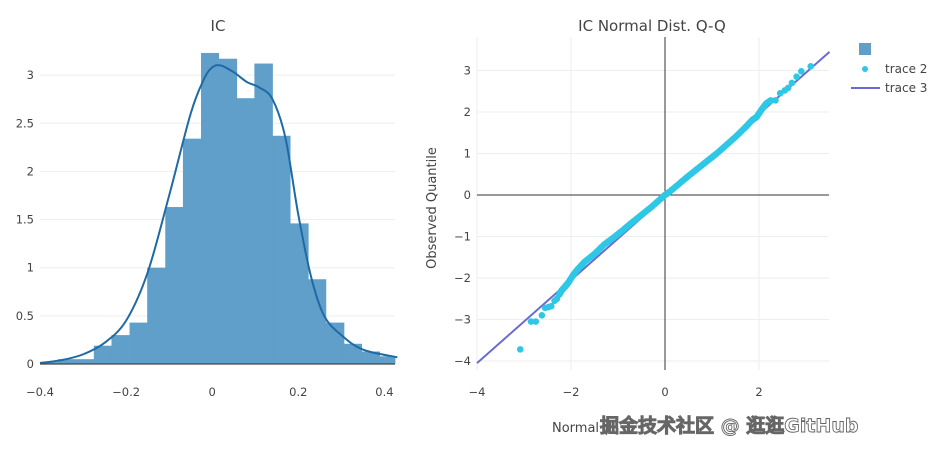  I want to click on x-tick-label: −0.4, so click(40, 392).